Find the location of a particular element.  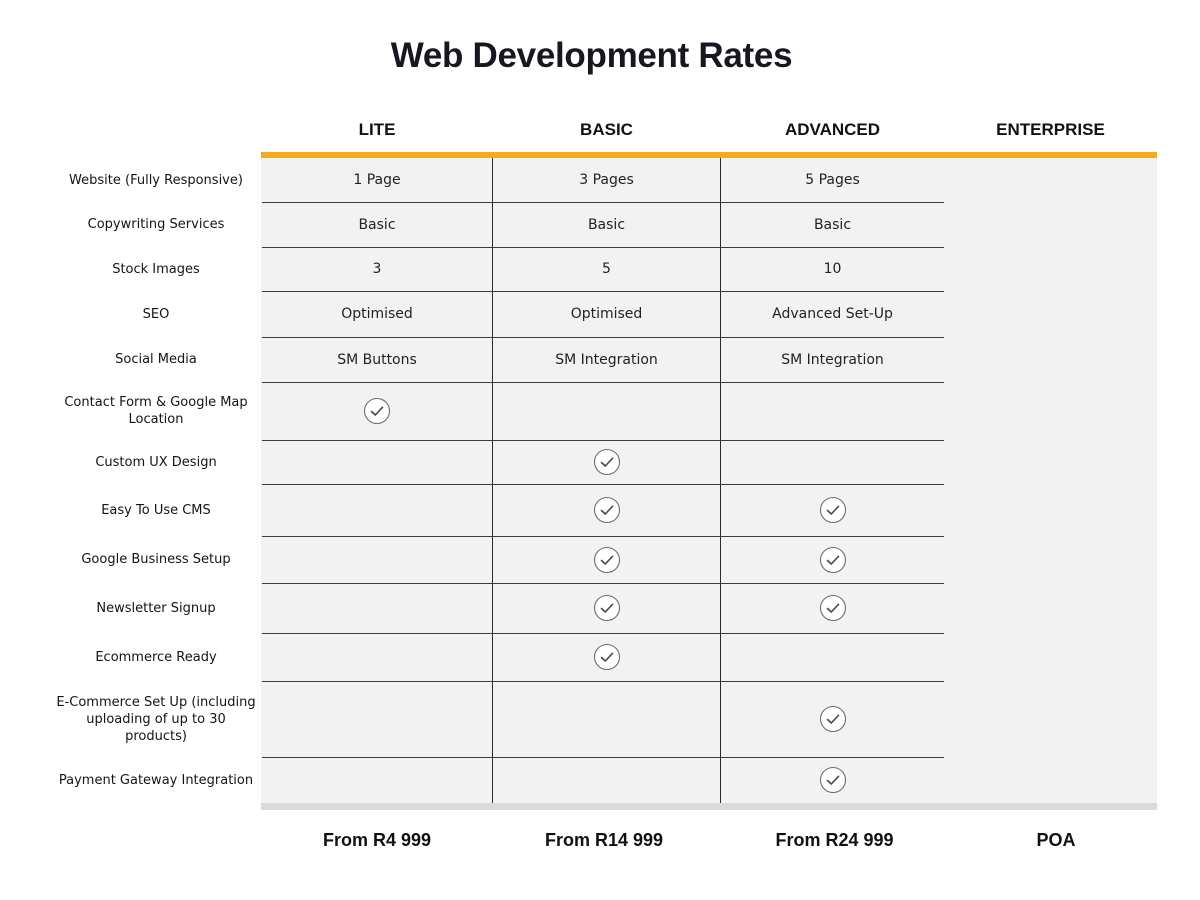

price-lite: From R4 999 is located at coordinates (377, 840).